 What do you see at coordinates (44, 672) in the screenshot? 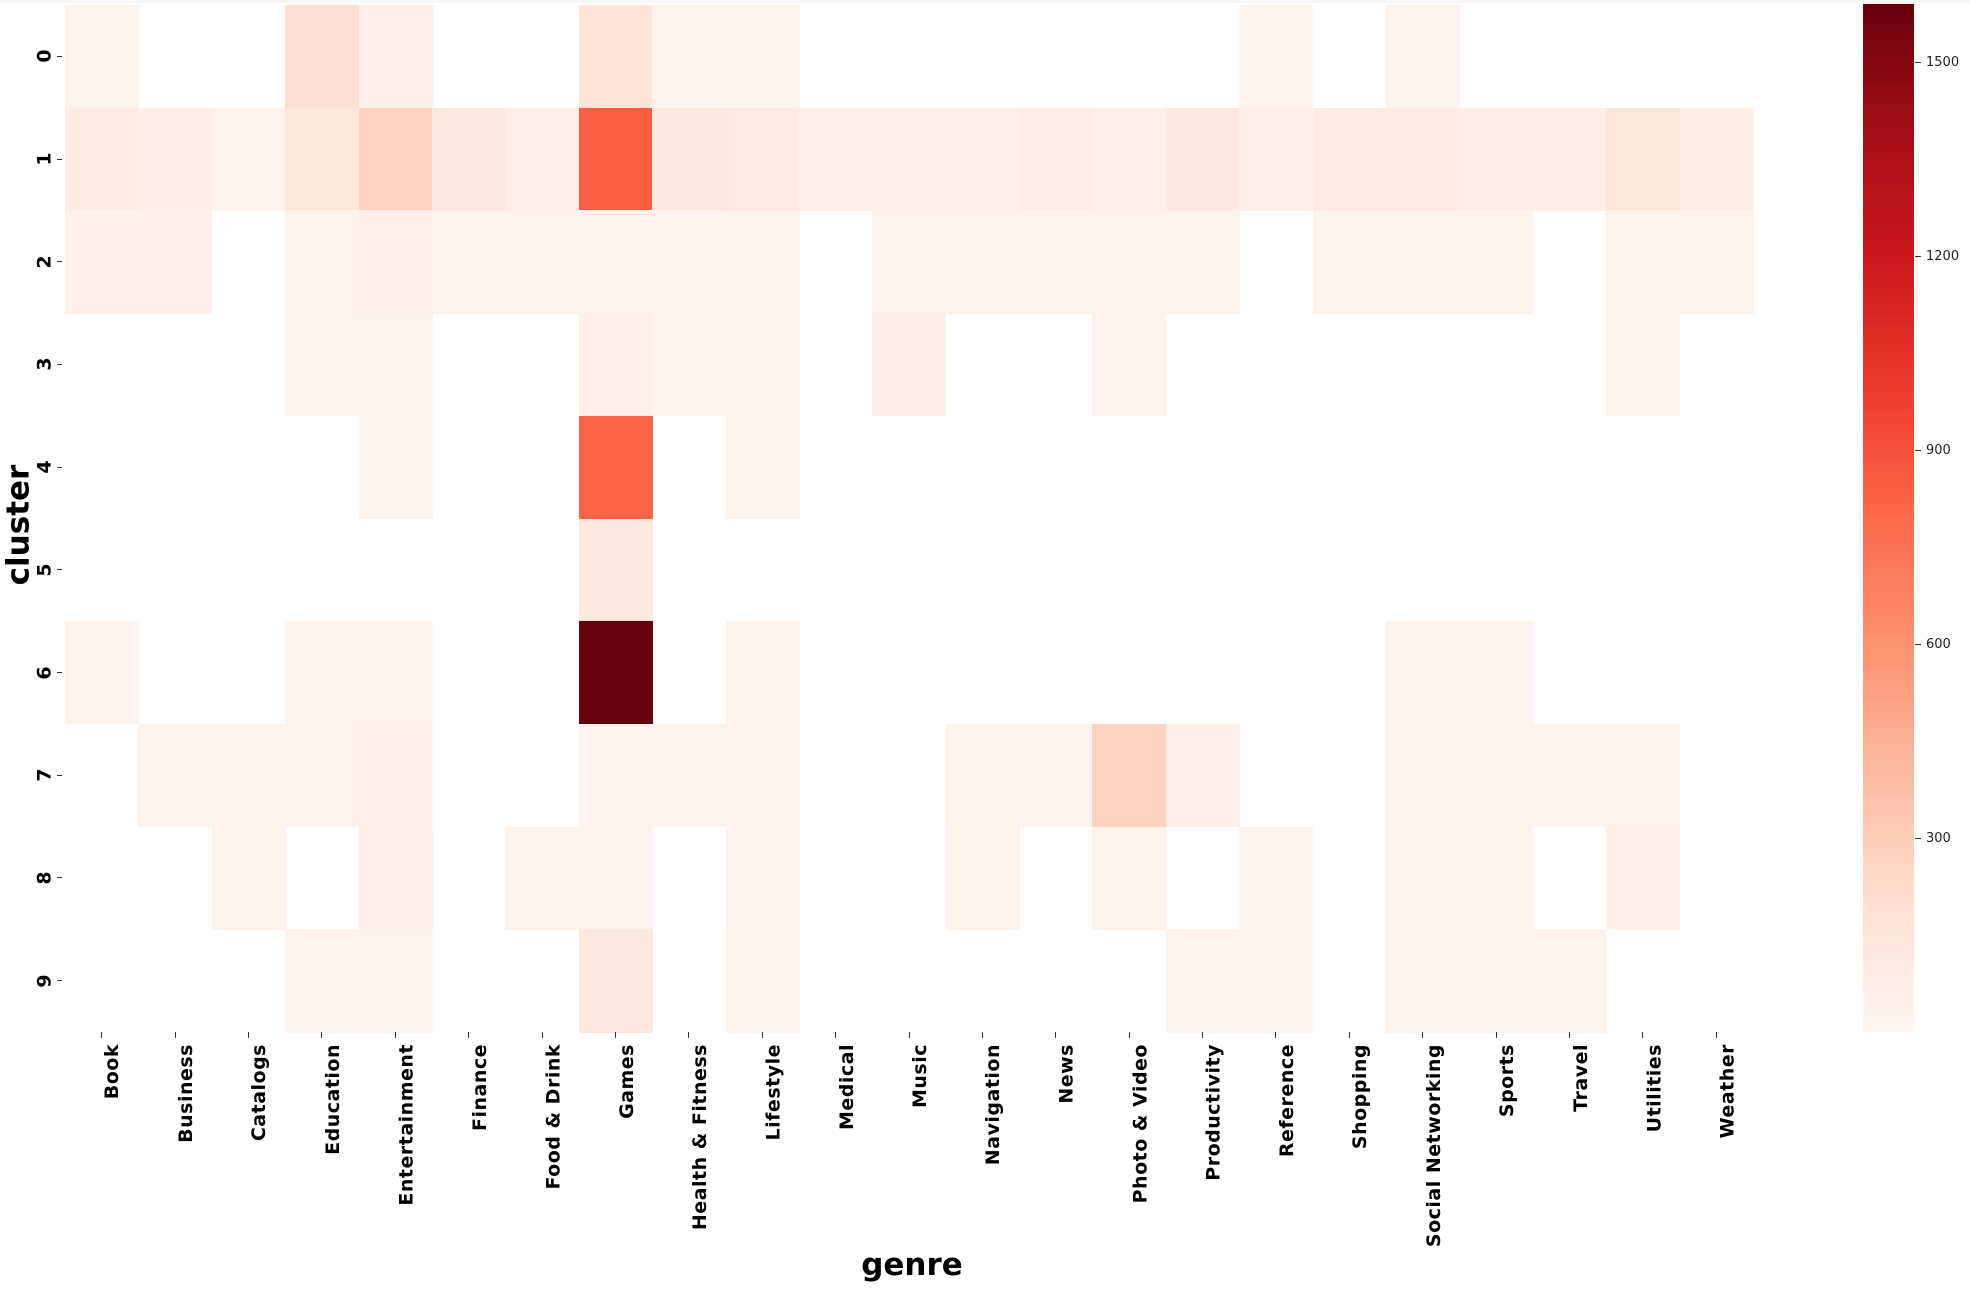
I see `y-tick-label: 6` at bounding box center [44, 672].